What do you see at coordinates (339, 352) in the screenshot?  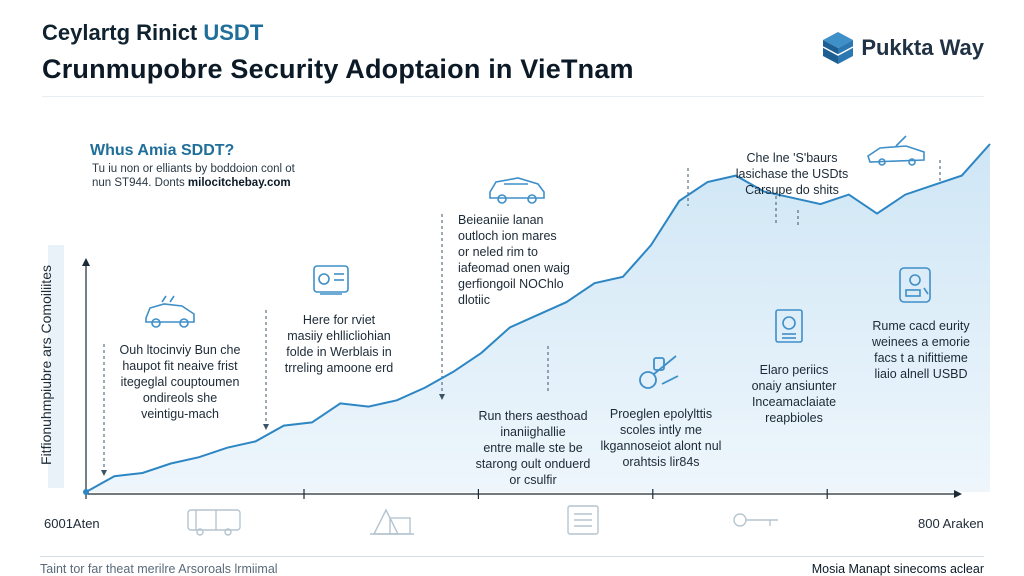 I see `annotation-line: folde in Werblais in` at bounding box center [339, 352].